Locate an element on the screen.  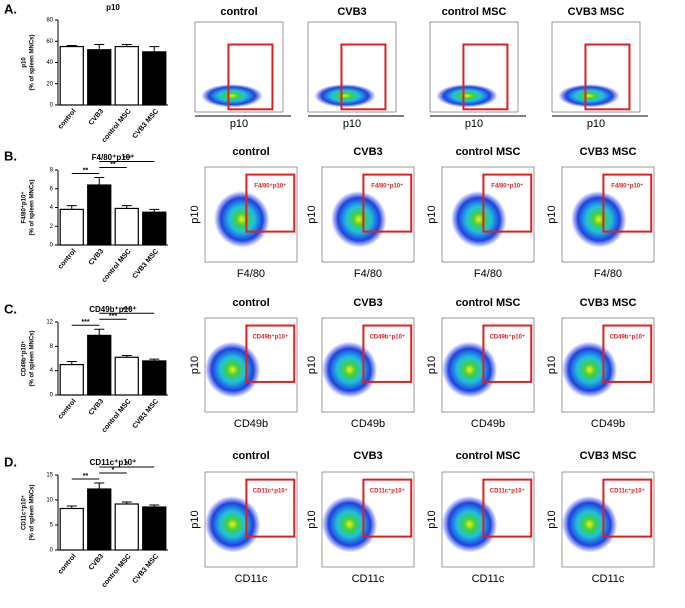
y-axis-label: F4/80⁺p10⁺ is located at coordinates (24, 207).